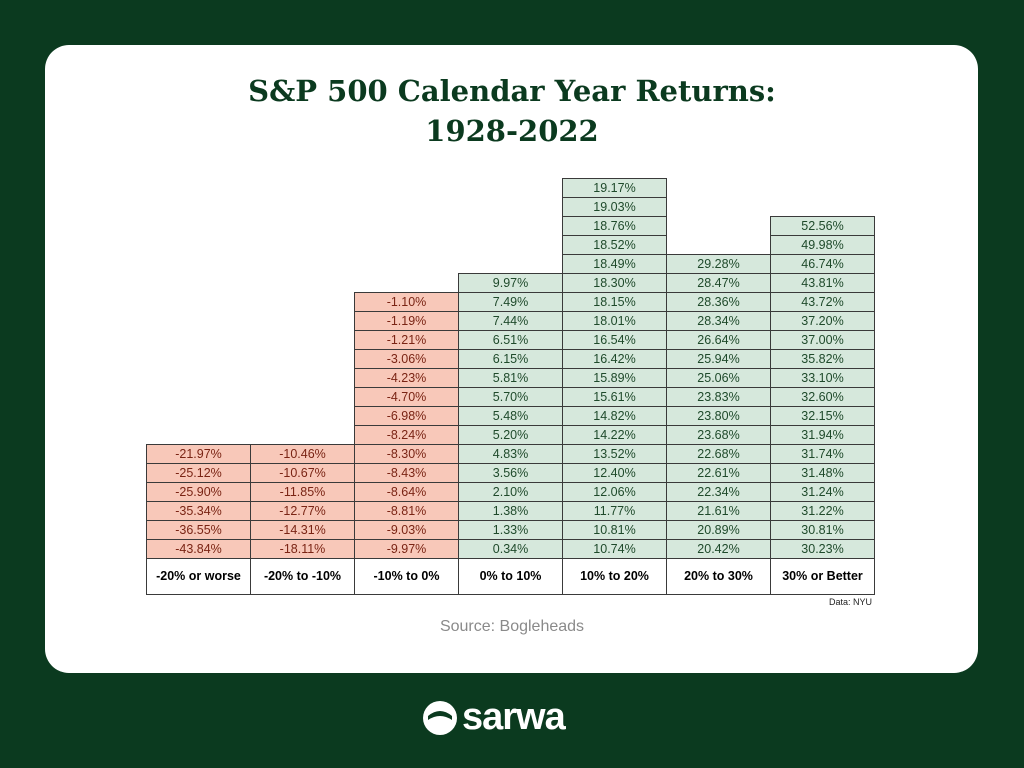  Describe the element at coordinates (302, 549) in the screenshot. I see `table-cell: -18.11%` at that location.